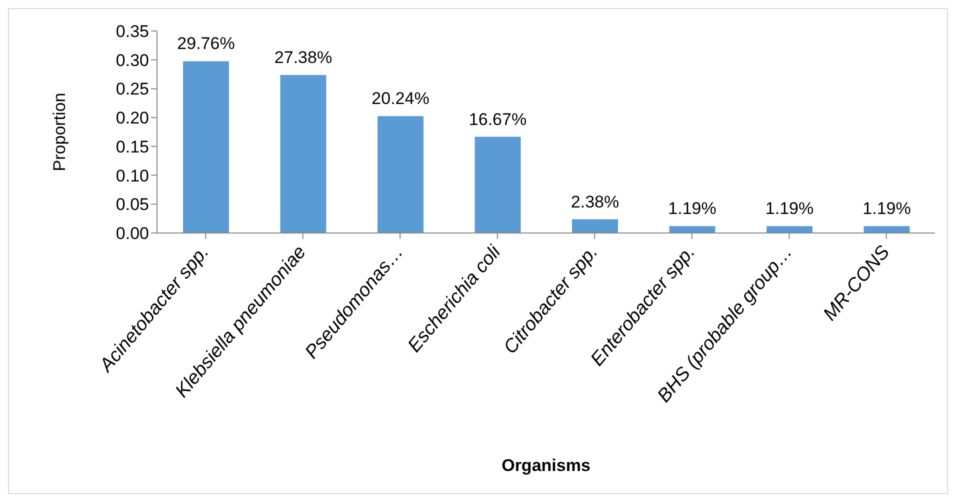  What do you see at coordinates (132, 176) in the screenshot?
I see `y-tick-label: 0.10` at bounding box center [132, 176].